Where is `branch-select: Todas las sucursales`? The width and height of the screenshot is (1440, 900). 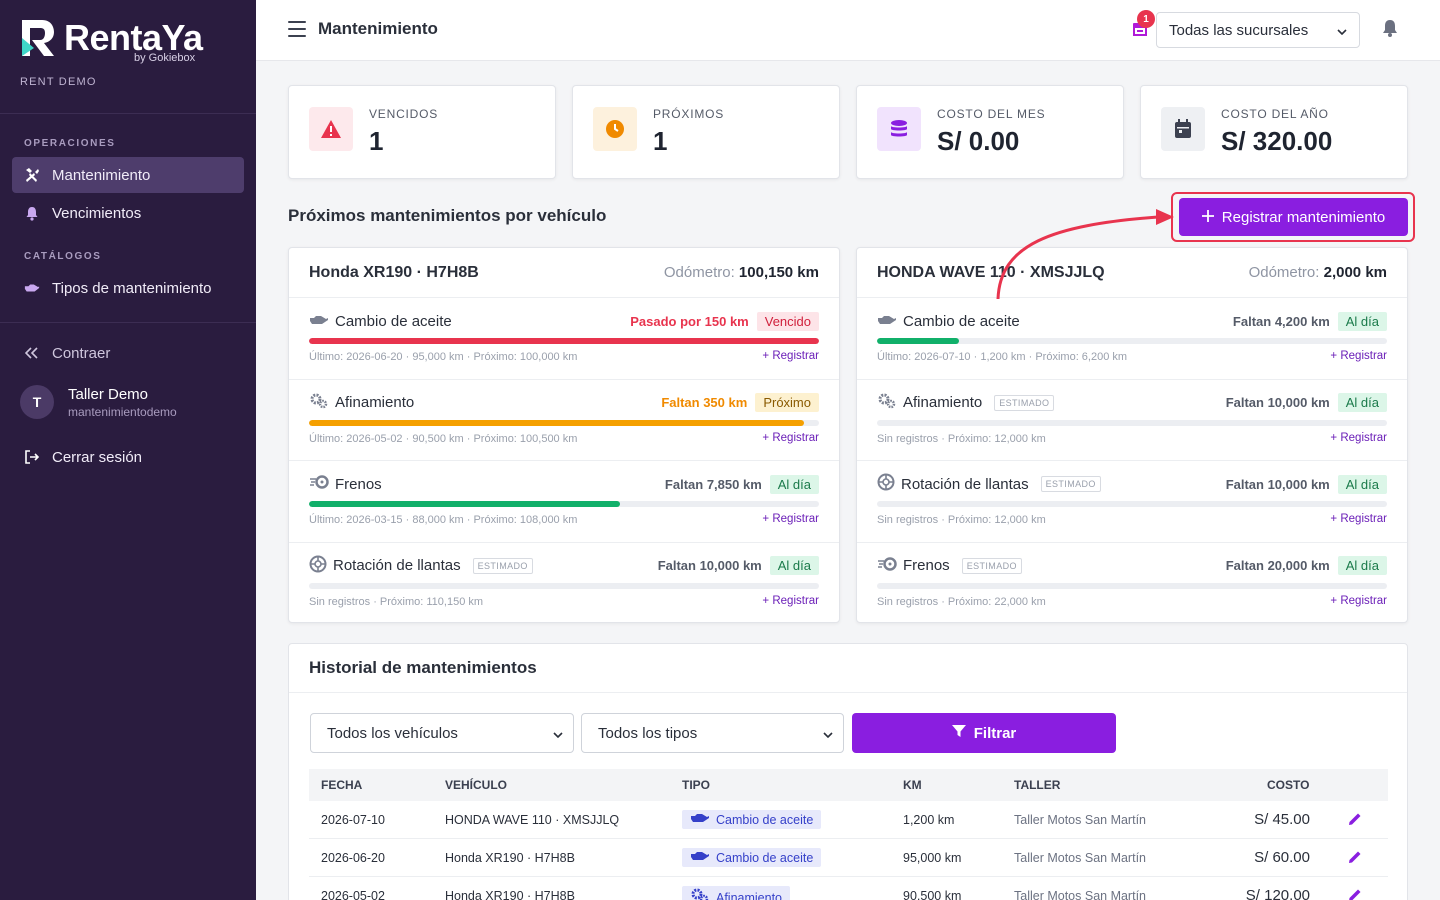 branch-select: Todas las sucursales is located at coordinates (1258, 30).